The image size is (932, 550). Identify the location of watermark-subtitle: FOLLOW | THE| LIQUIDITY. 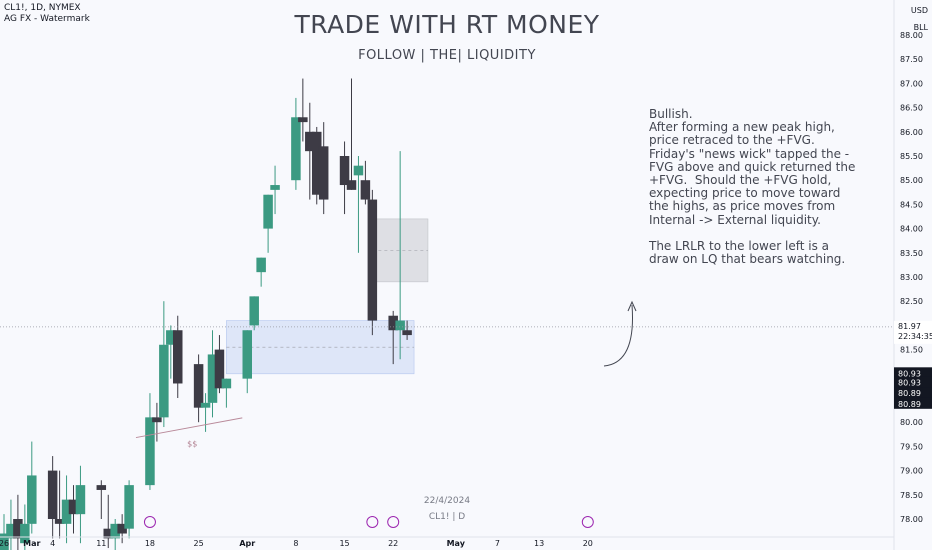
(447, 55).